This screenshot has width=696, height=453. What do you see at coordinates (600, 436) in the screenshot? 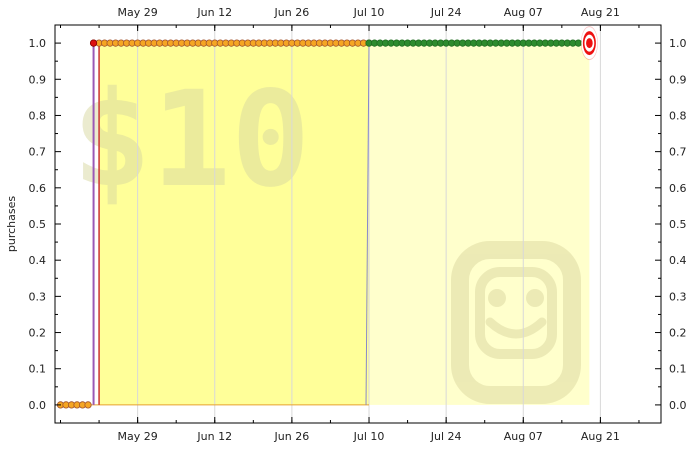
I see `x-tick-label-bottom-7: Aug 21` at bounding box center [600, 436].